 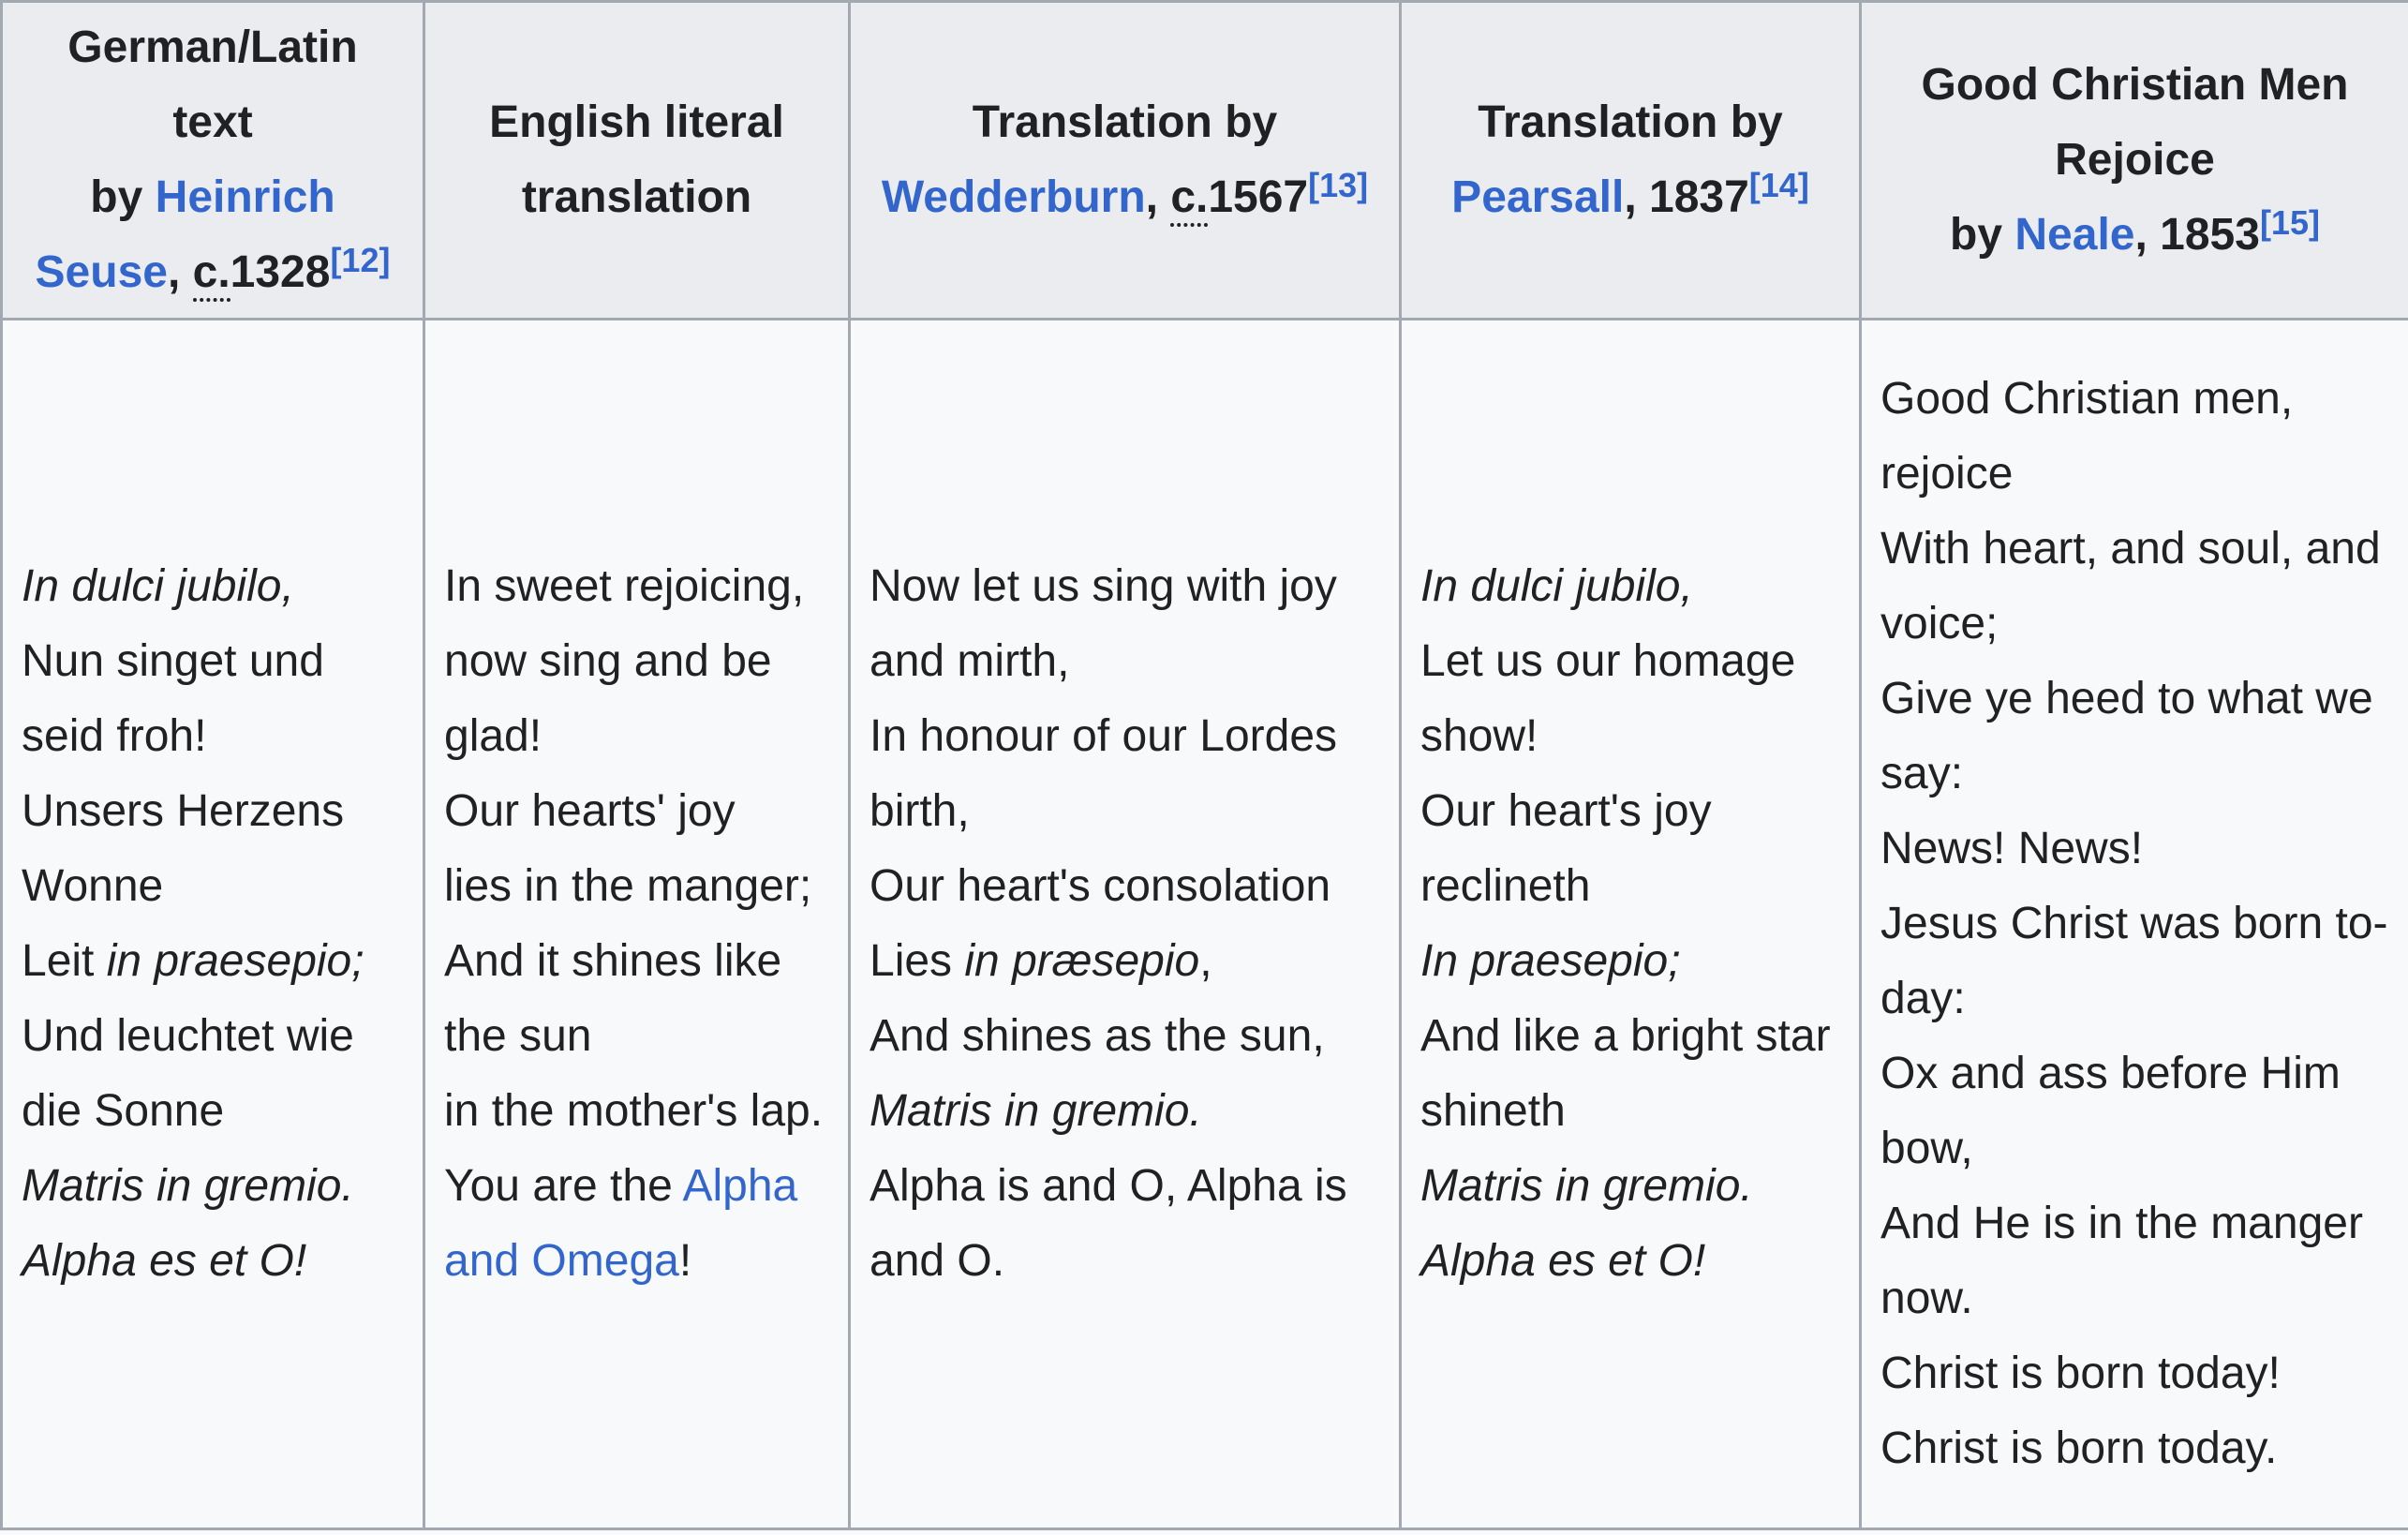 I want to click on reference-link: [13], so click(x=1338, y=185).